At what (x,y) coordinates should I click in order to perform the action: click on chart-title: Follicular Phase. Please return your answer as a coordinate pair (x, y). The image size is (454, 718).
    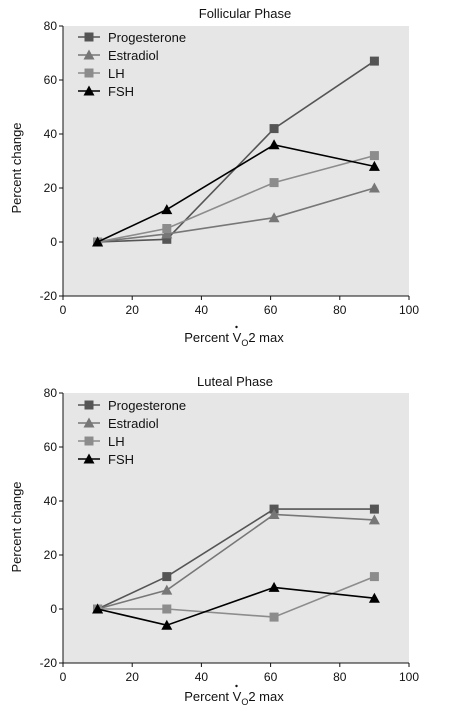
    Looking at the image, I should click on (245, 13).